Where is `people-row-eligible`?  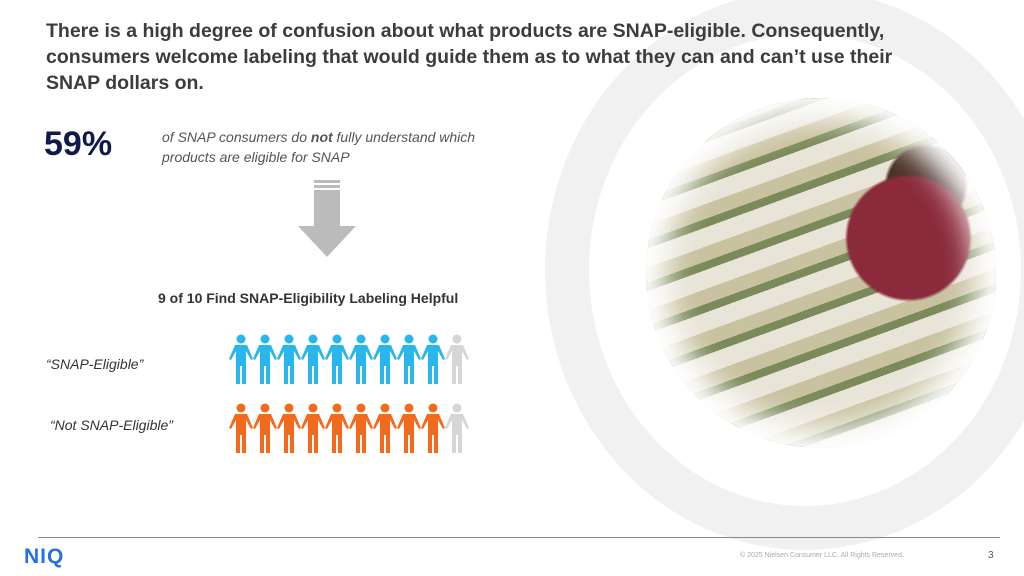
people-row-eligible is located at coordinates (349, 359).